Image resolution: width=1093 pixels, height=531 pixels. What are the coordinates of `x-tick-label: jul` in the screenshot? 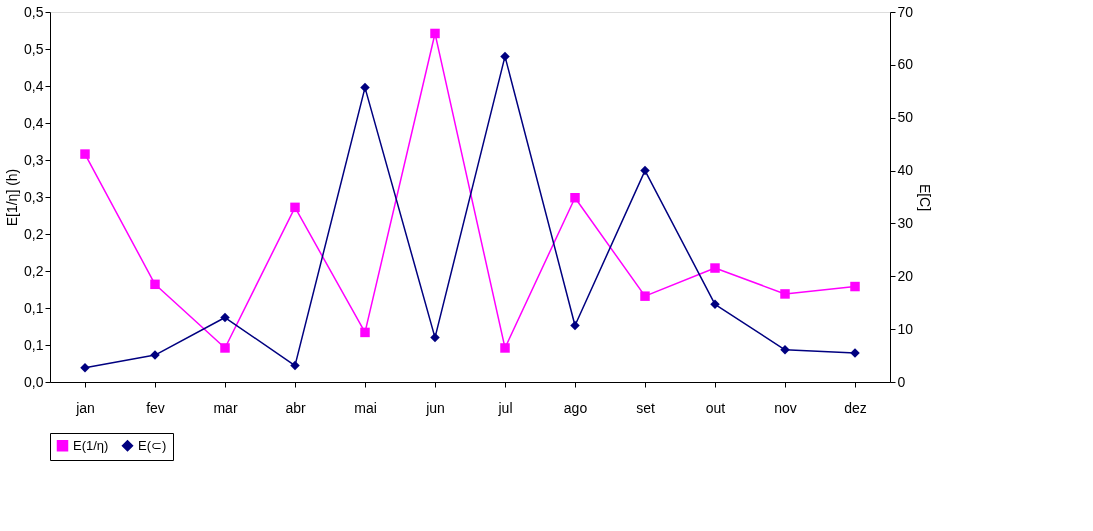 It's located at (505, 407).